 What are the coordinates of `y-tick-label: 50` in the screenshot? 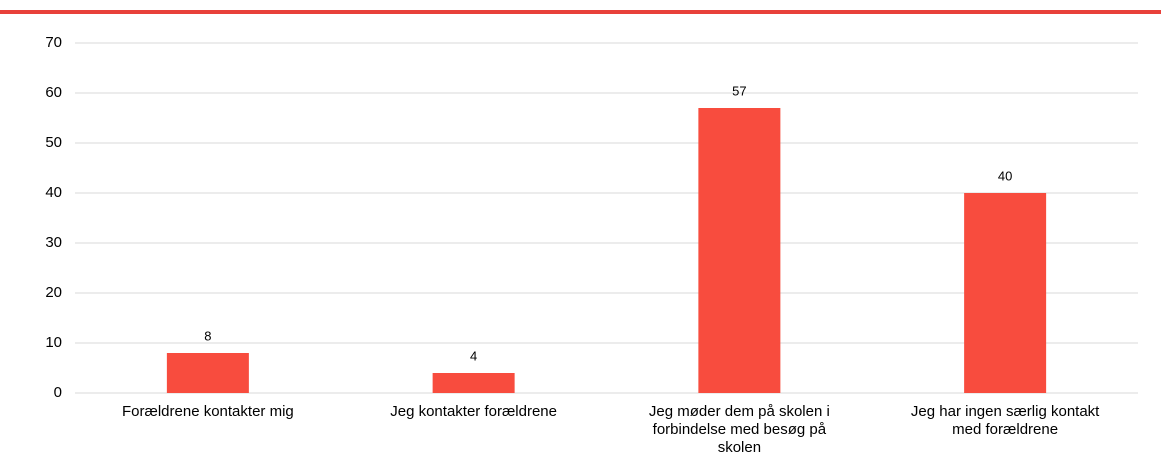 It's located at (53, 142).